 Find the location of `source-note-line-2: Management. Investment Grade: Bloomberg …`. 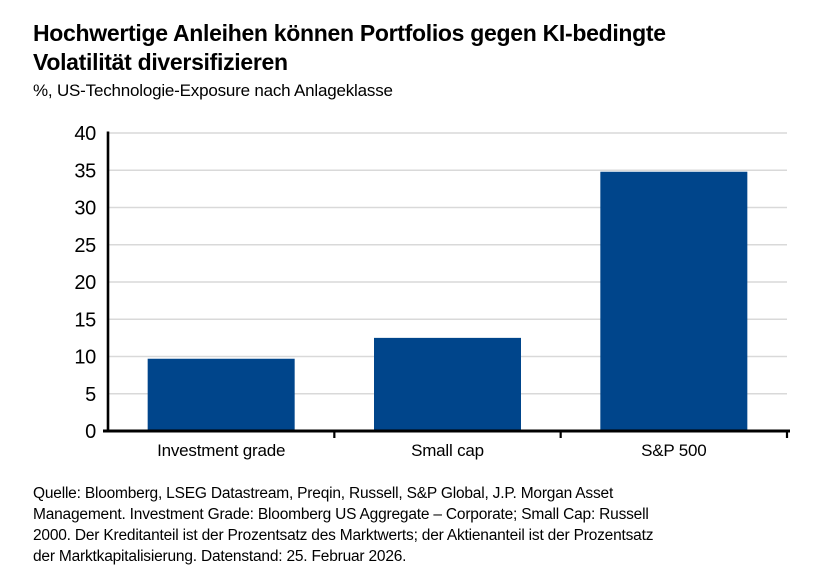

source-note-line-2: Management. Investment Grade: Bloomberg … is located at coordinates (341, 514).